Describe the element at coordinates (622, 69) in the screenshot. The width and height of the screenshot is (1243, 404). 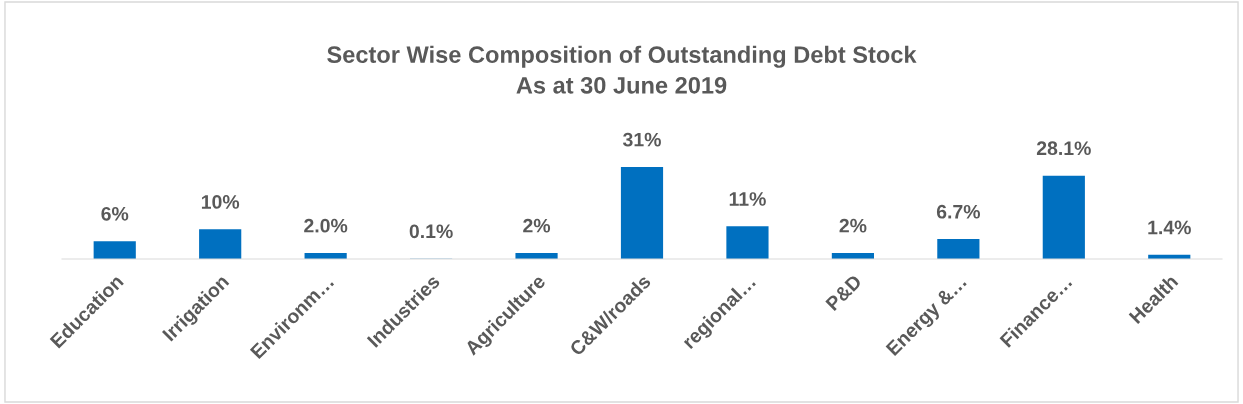
I see `chart-title: Sector Wise Composition of Outstanding Debt Stock As at 30 June 2019` at that location.